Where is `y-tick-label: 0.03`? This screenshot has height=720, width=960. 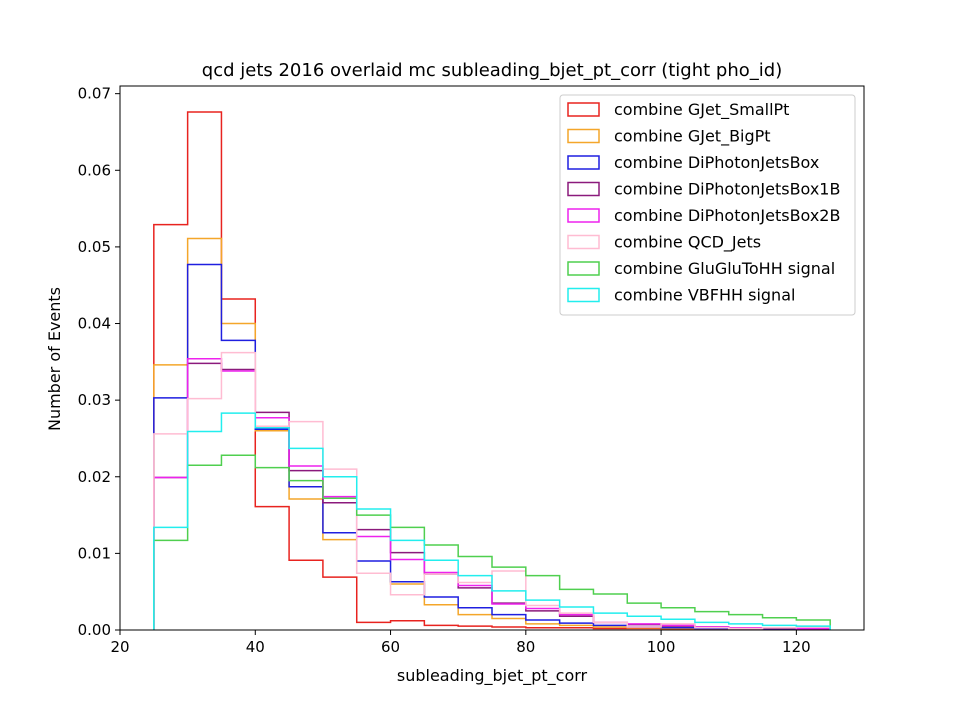 y-tick-label: 0.03 is located at coordinates (94, 400).